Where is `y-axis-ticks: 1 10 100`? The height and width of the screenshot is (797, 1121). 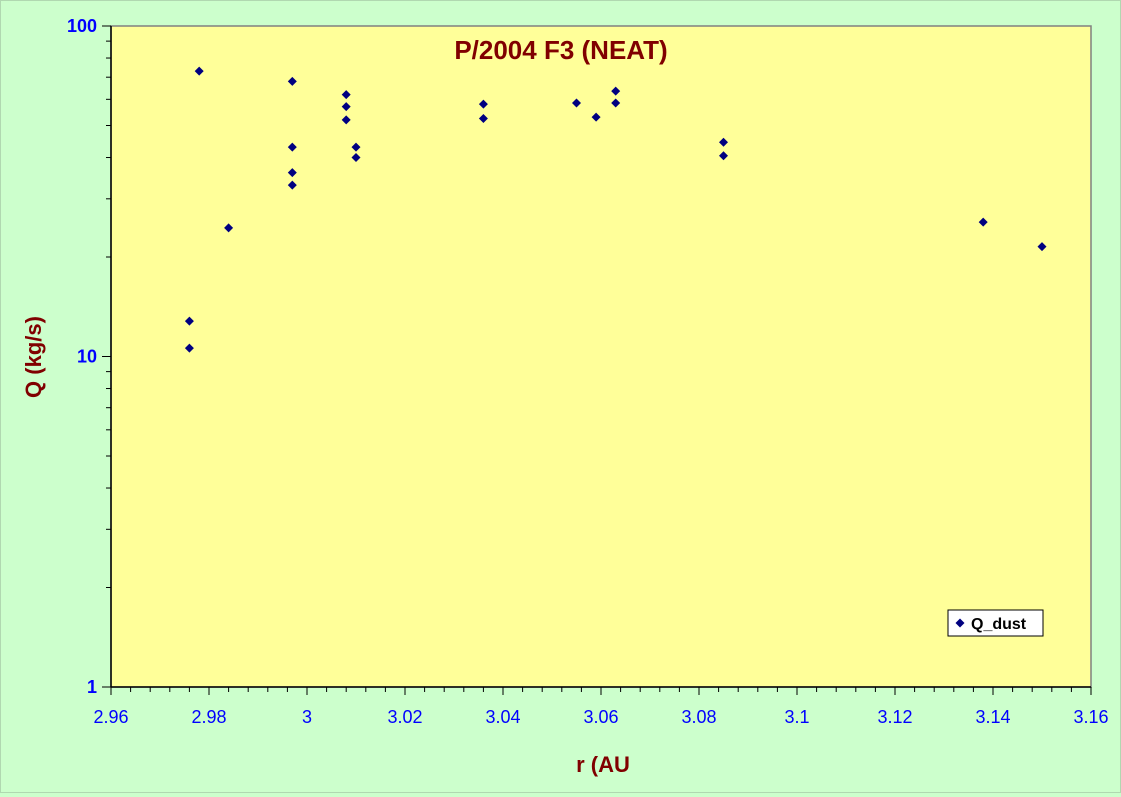 y-axis-ticks: 1 10 100 is located at coordinates (89, 356).